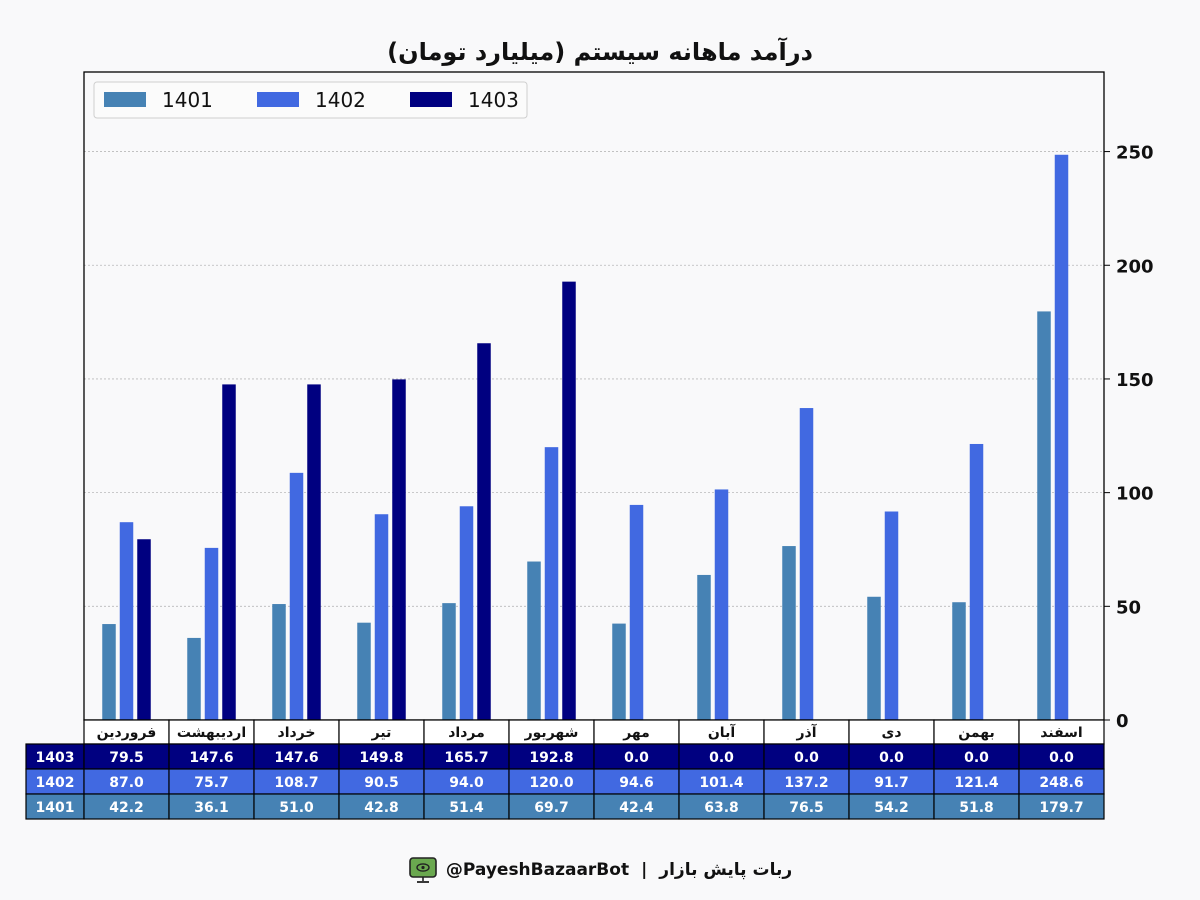 Image resolution: width=1200 pixels, height=900 pixels. What do you see at coordinates (891, 808) in the screenshot?
I see `table-cell-value: 54.2` at bounding box center [891, 808].